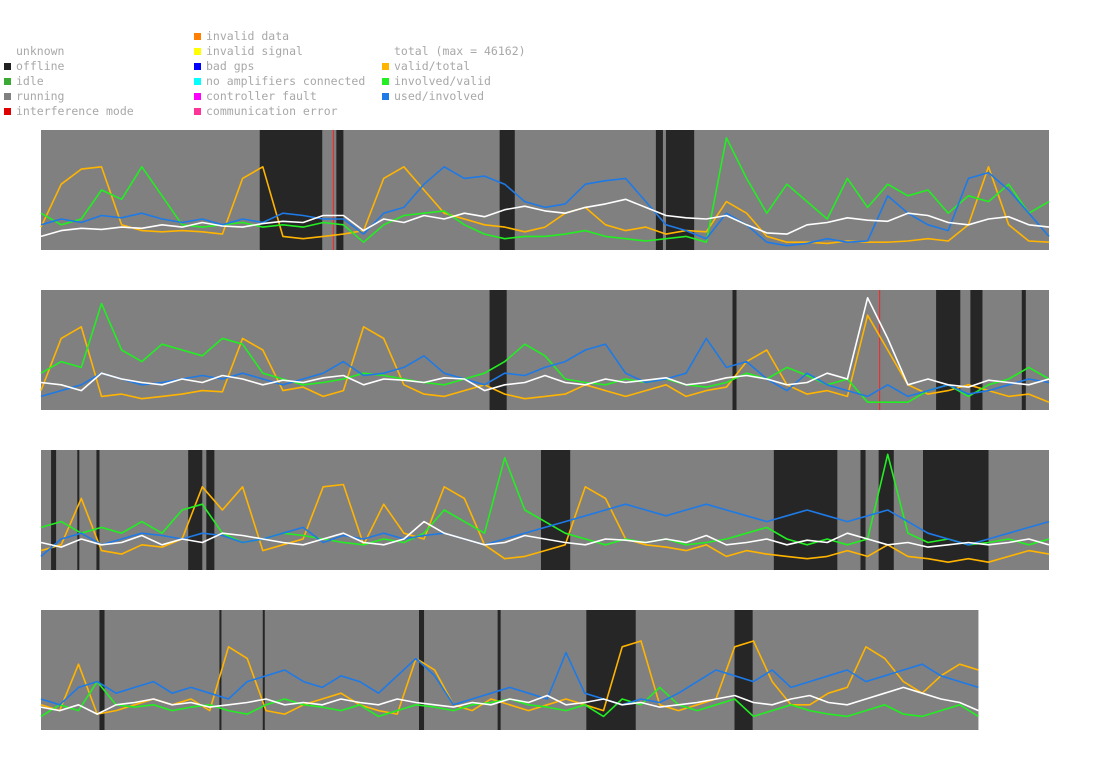  What do you see at coordinates (460, 51) in the screenshot?
I see `legend-label: total (max = 46162)` at bounding box center [460, 51].